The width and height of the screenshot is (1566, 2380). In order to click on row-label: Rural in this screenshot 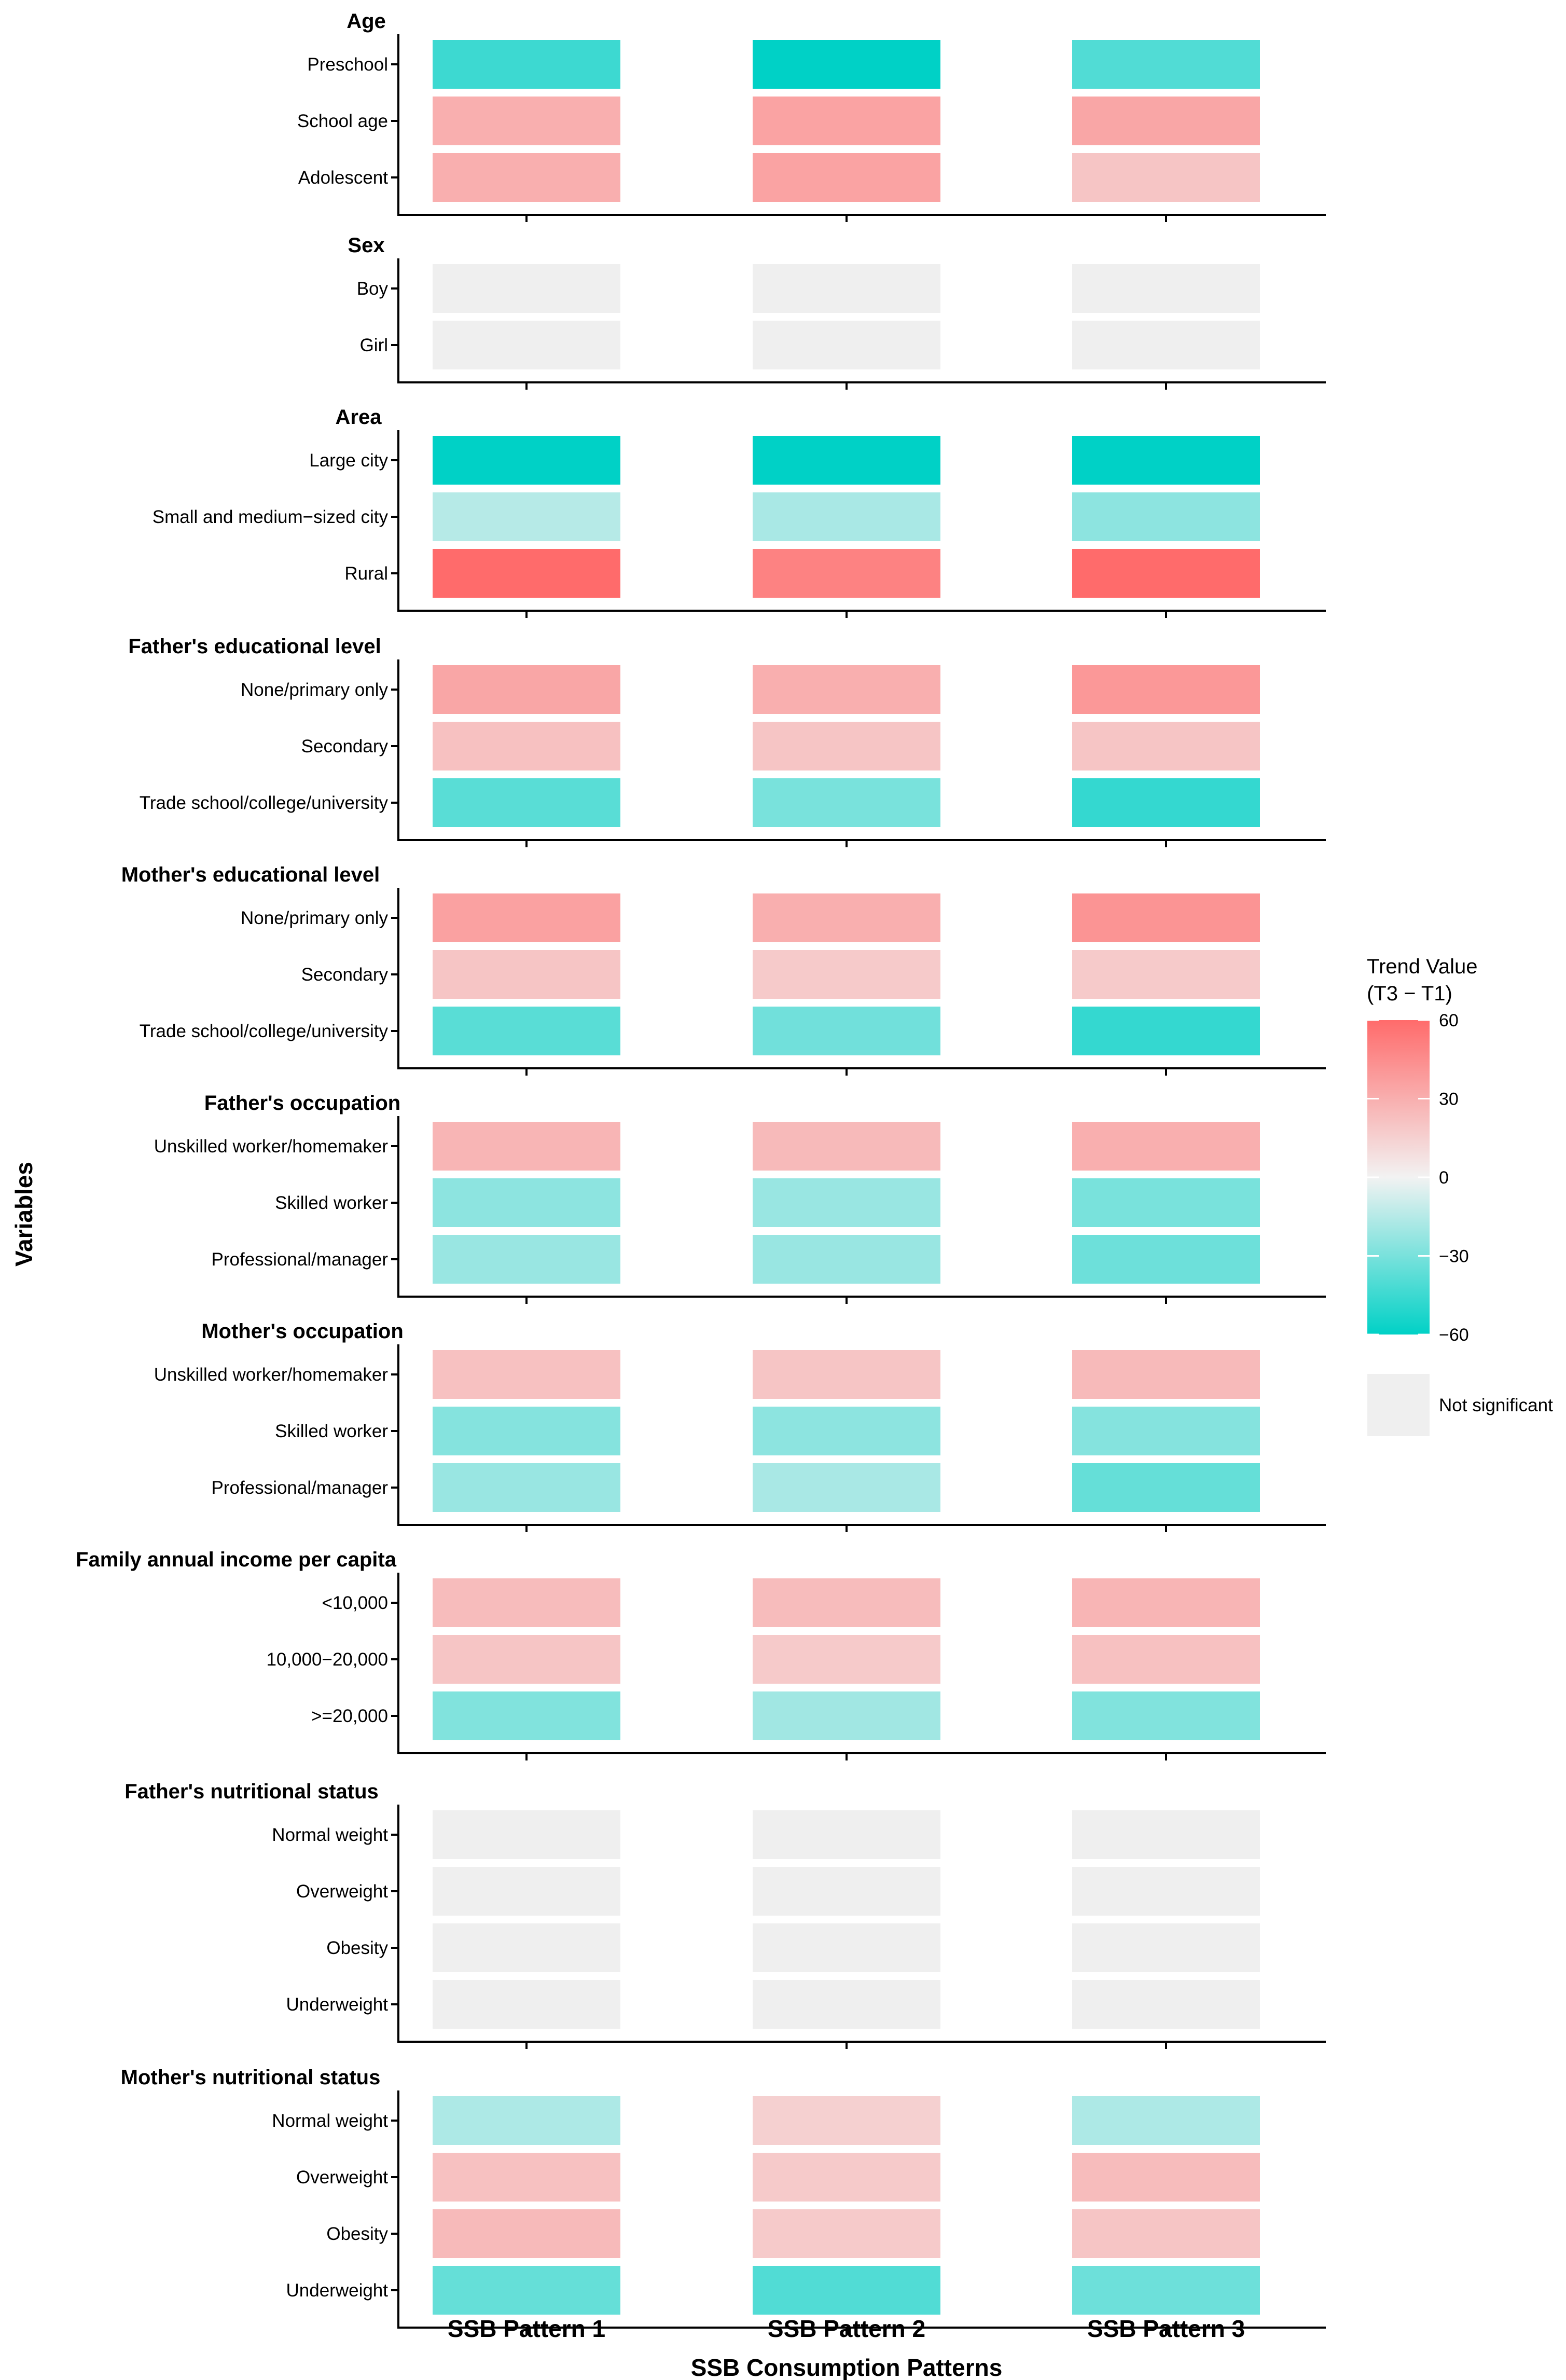, I will do `click(366, 574)`.